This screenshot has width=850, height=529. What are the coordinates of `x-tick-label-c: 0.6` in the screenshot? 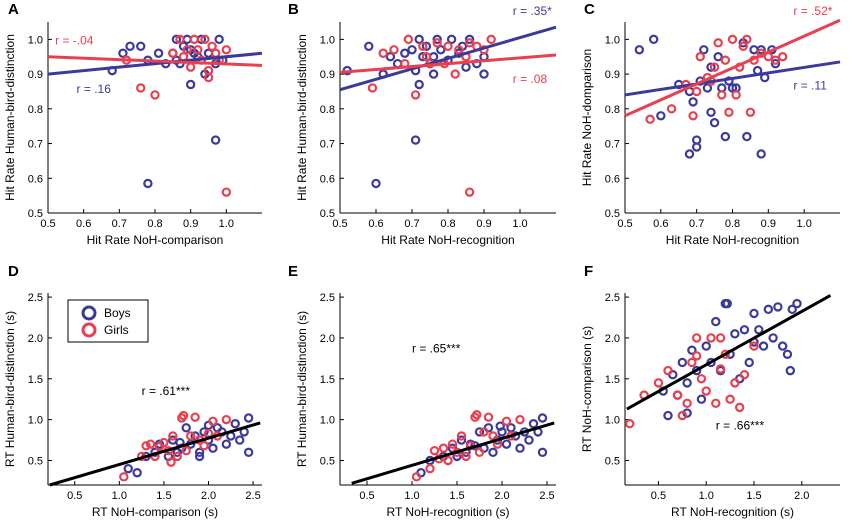 It's located at (660, 224).